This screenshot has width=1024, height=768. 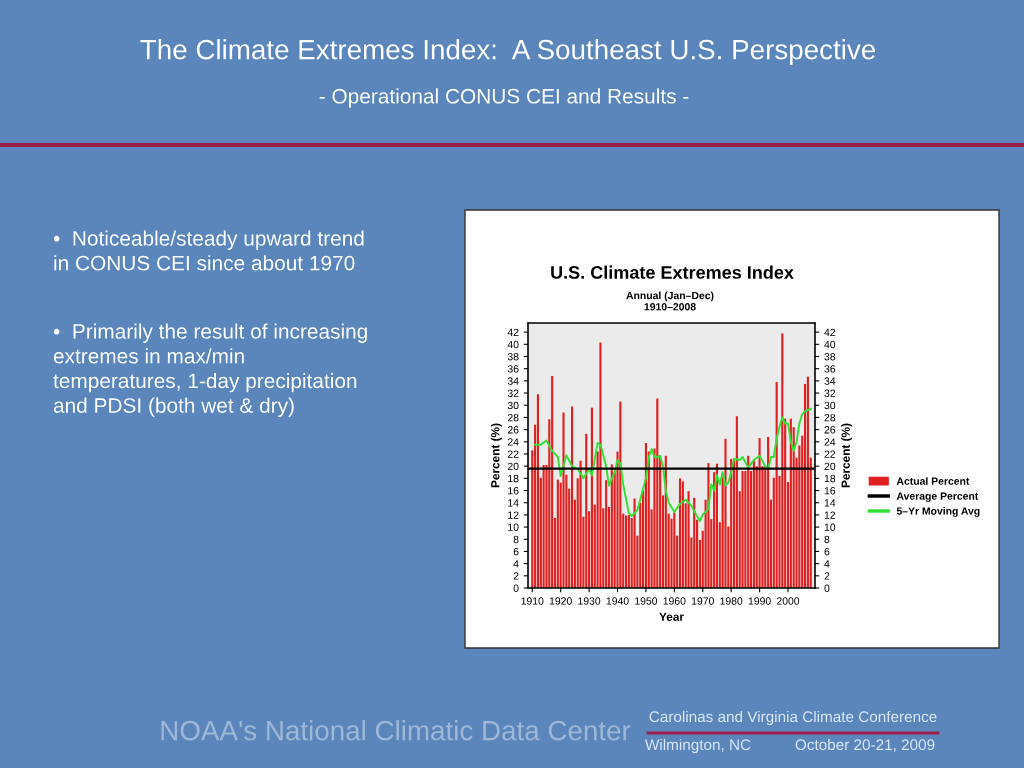 I want to click on chart-title: U.S. Climate Extremes Index, so click(x=672, y=272).